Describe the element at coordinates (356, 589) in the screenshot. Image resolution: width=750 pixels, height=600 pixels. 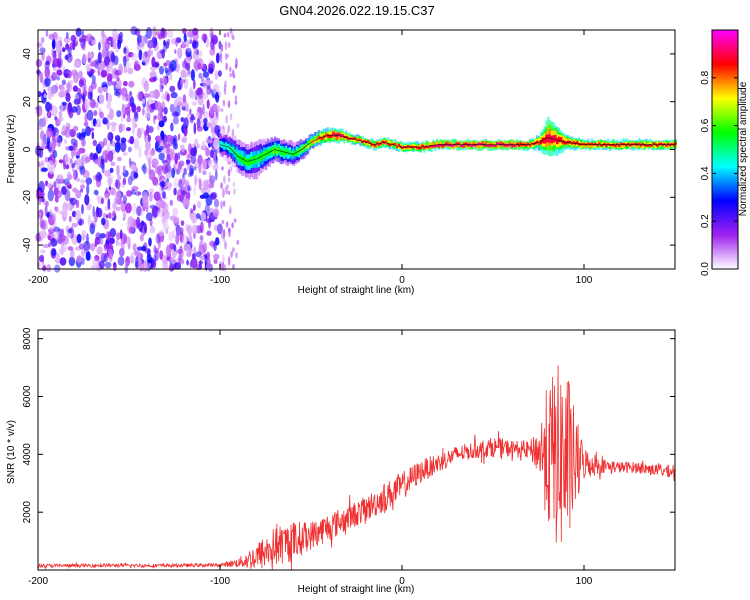
I see `snr-xlabel: Height of straight line (km)` at that location.